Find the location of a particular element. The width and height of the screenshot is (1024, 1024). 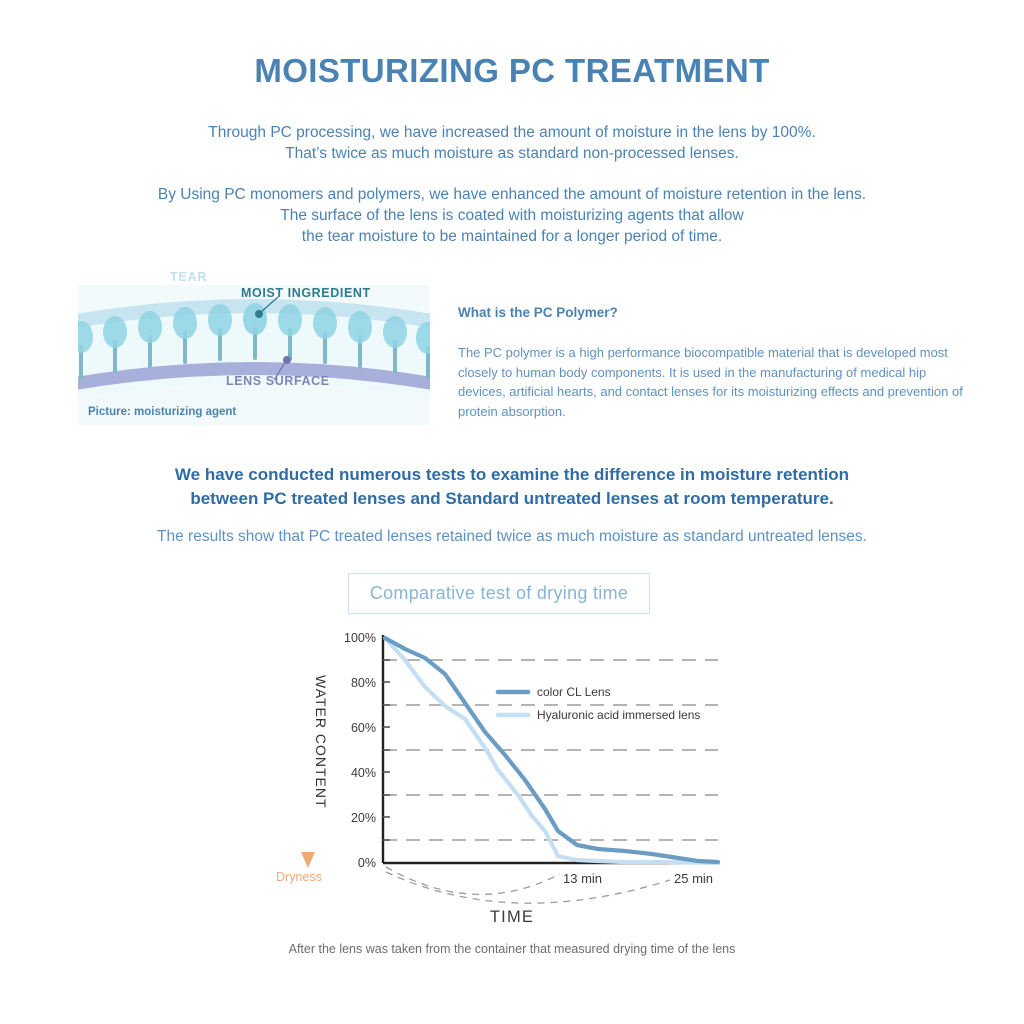

moist-ingredient-pointer is located at coordinates (267, 307).